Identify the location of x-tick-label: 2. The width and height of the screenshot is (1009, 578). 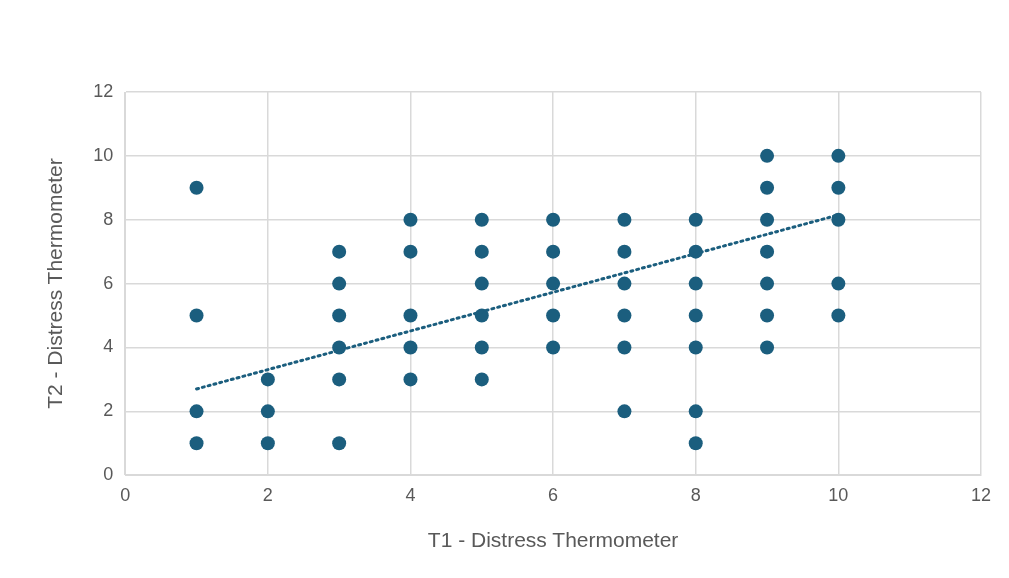
(267, 494).